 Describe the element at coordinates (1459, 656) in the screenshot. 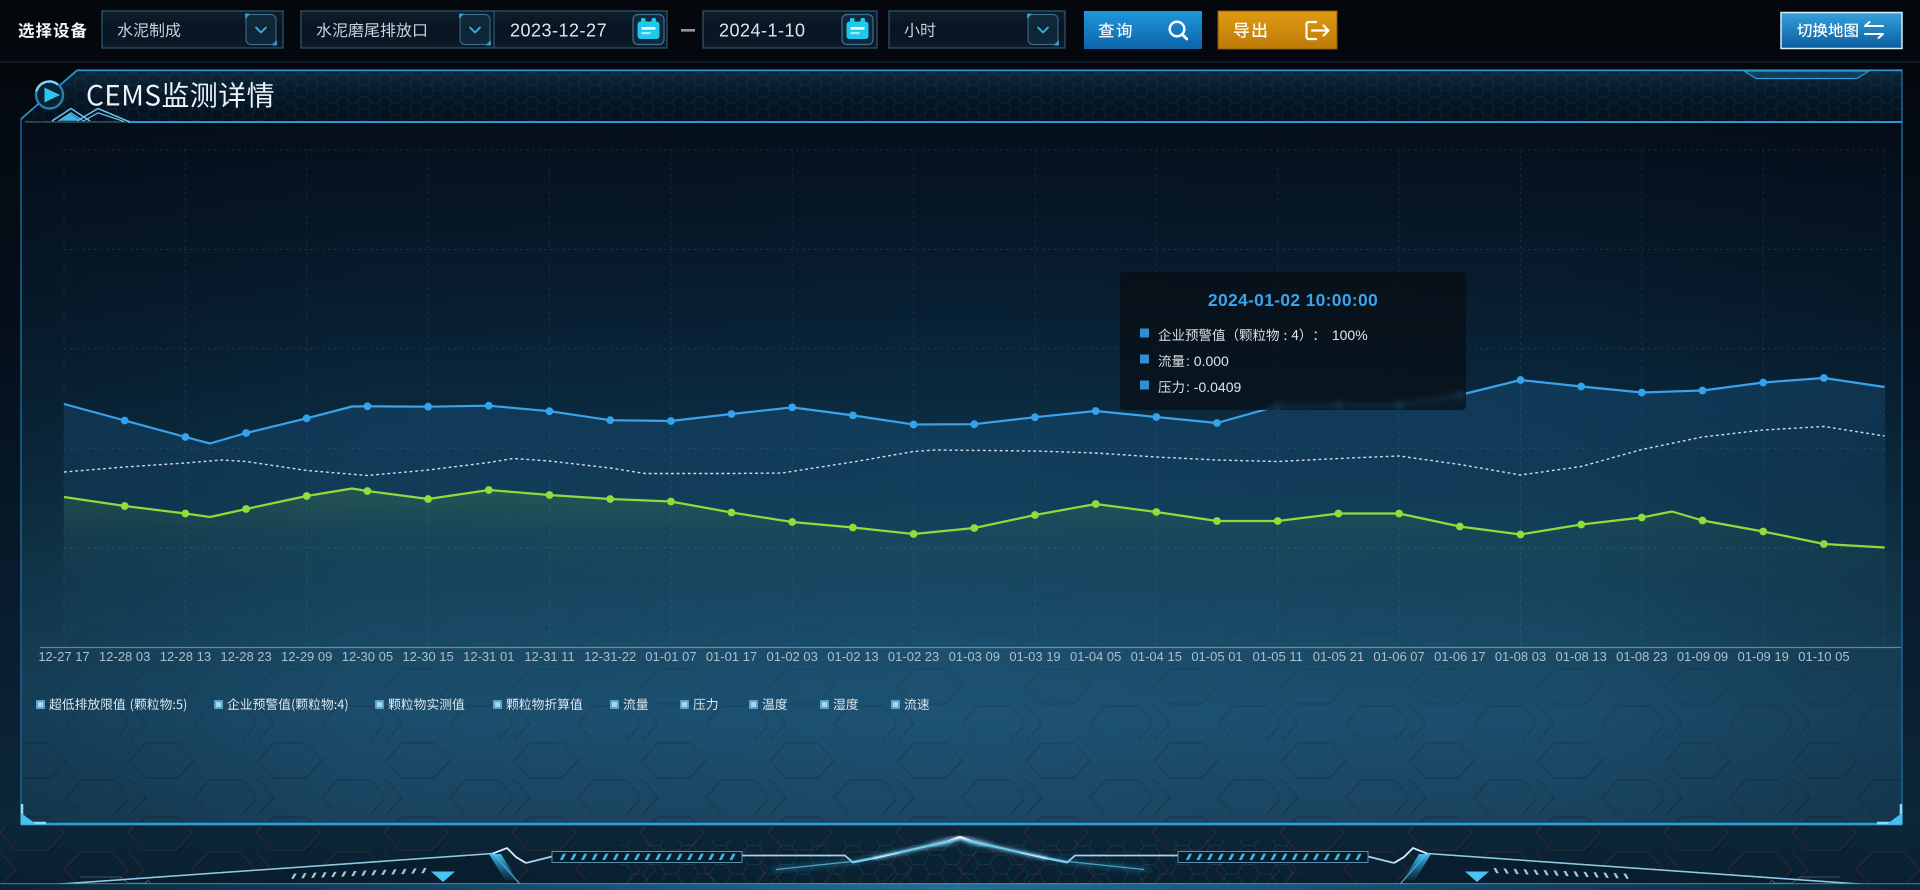

I see `svg-text: 01-06 17` at that location.